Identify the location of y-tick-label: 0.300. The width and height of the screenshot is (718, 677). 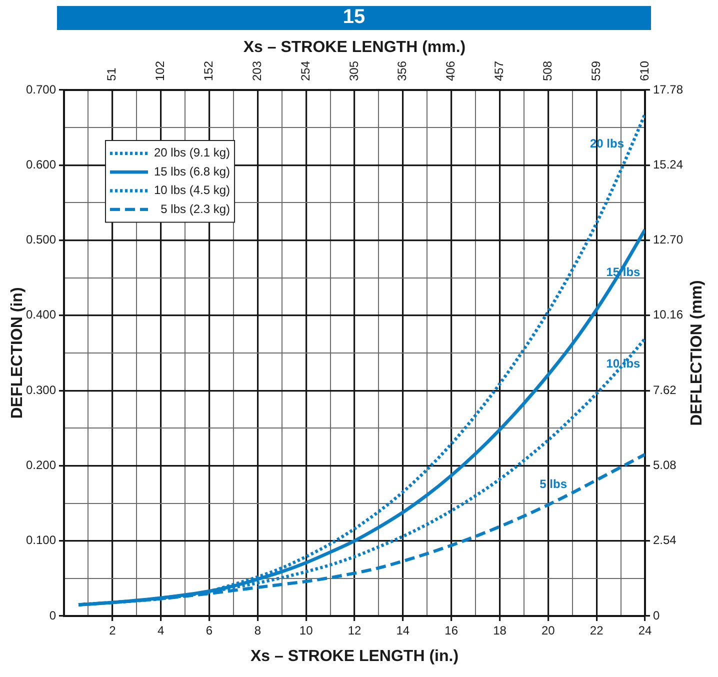
(41, 389).